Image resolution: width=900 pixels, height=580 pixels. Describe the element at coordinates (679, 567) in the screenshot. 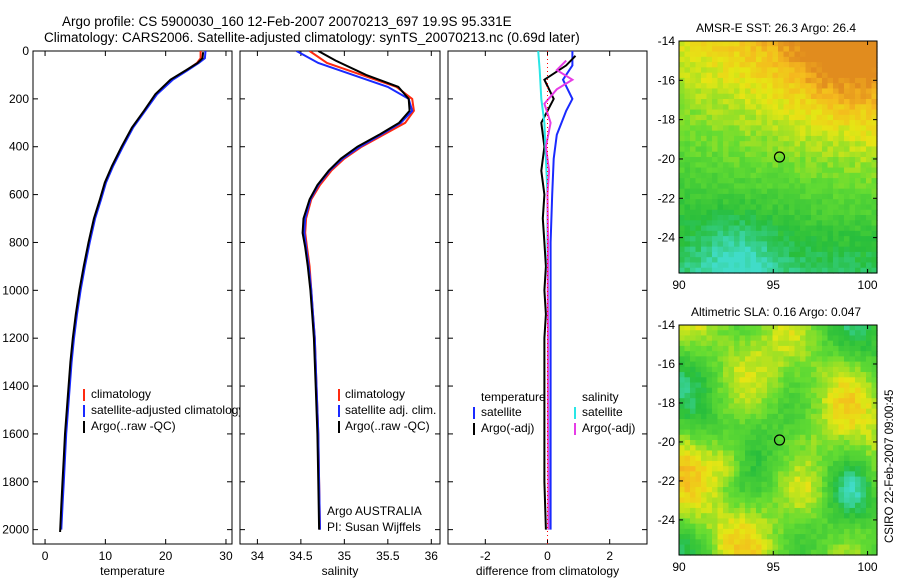

I see `x-tick-label: 90` at that location.